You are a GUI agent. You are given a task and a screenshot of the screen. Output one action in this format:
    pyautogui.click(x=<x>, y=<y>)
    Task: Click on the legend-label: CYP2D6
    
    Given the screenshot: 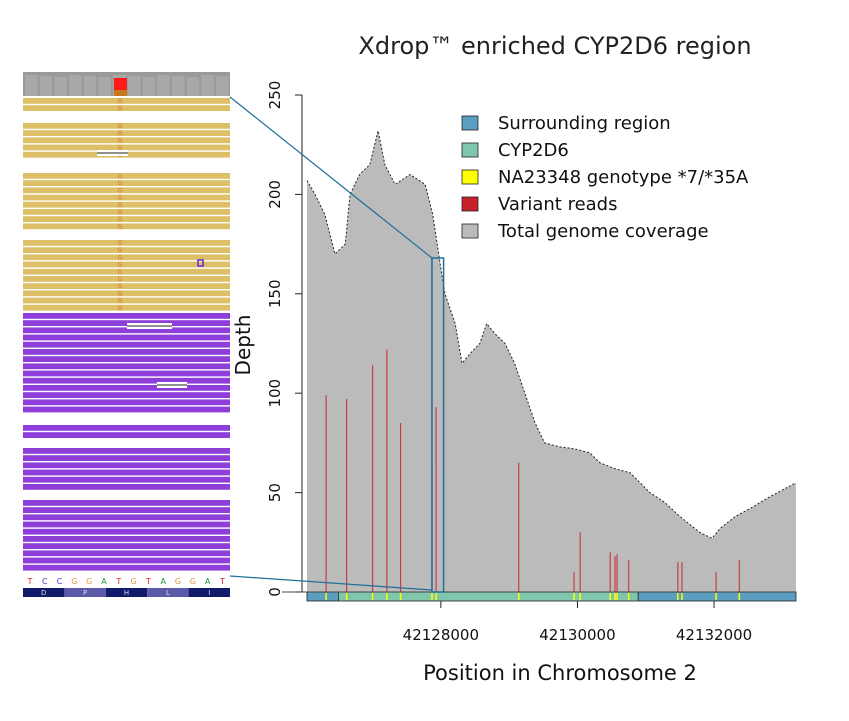 What is the action you would take?
    pyautogui.click(x=533, y=150)
    